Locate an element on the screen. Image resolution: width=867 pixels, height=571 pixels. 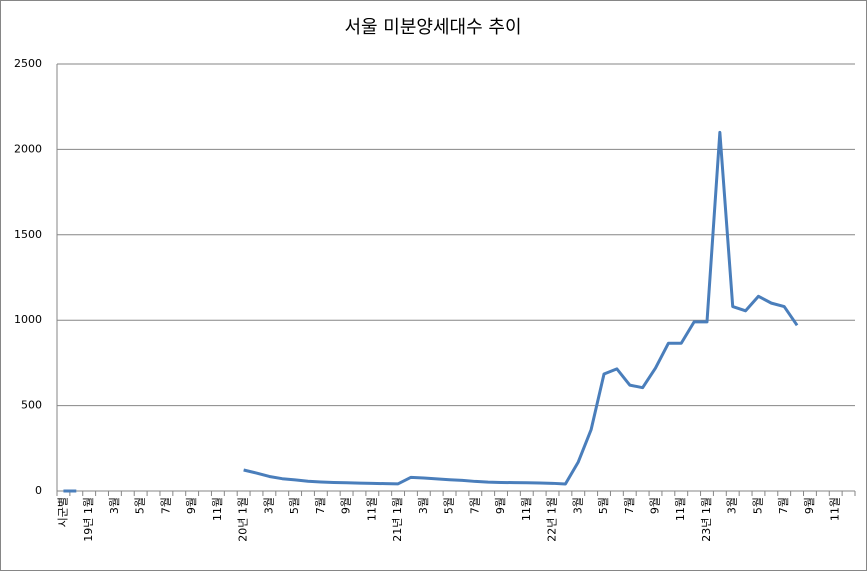
x-tick-label: 시군별 is located at coordinates (62, 512).